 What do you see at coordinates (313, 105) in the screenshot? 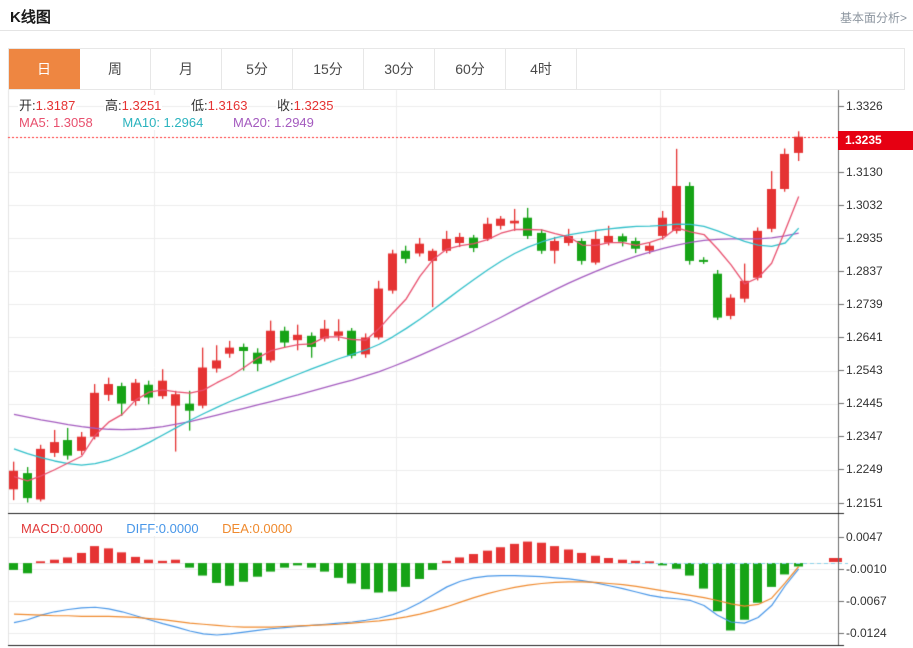
I see `close-value: 1.3235` at bounding box center [313, 105].